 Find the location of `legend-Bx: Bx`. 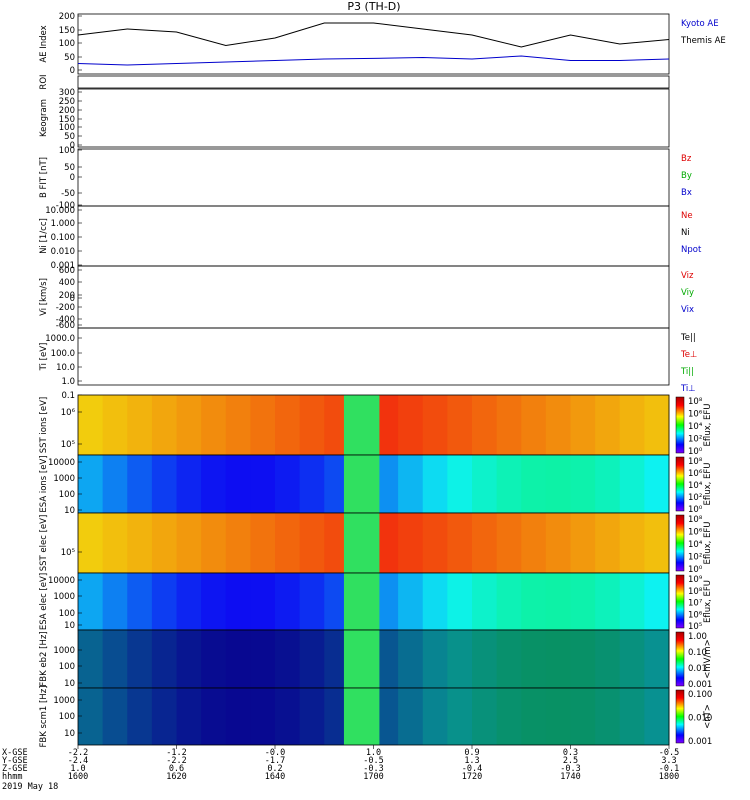

legend-Bx: Bx is located at coordinates (686, 193).